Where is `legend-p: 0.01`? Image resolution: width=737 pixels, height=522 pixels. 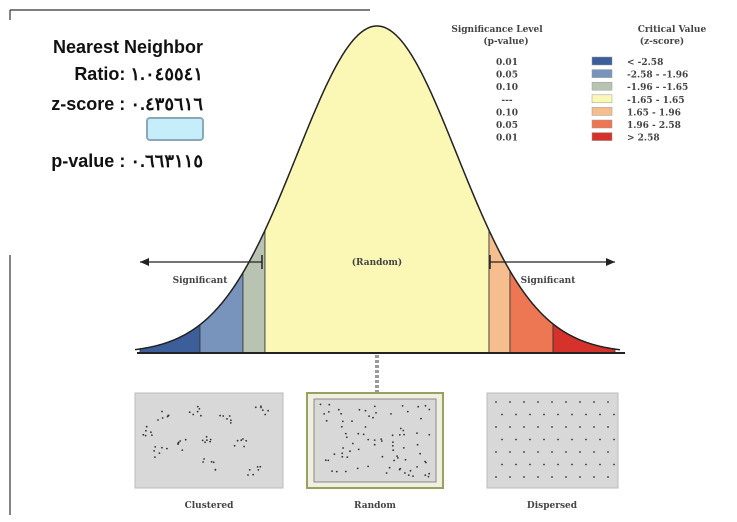 legend-p: 0.01 is located at coordinates (507, 63).